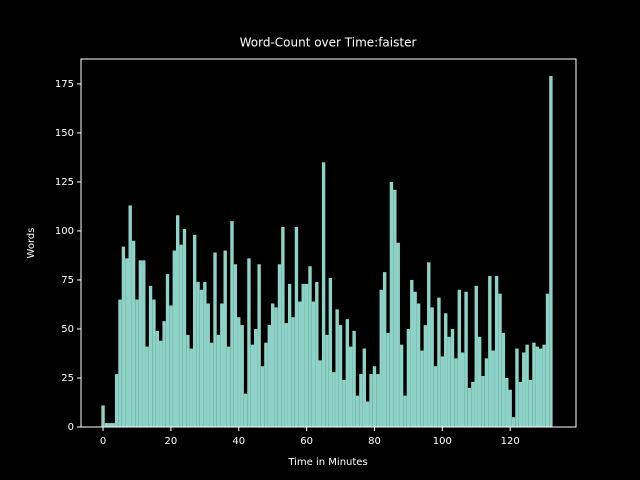 The image size is (640, 480). What do you see at coordinates (442, 441) in the screenshot?
I see `x-tick-label: 100` at bounding box center [442, 441].